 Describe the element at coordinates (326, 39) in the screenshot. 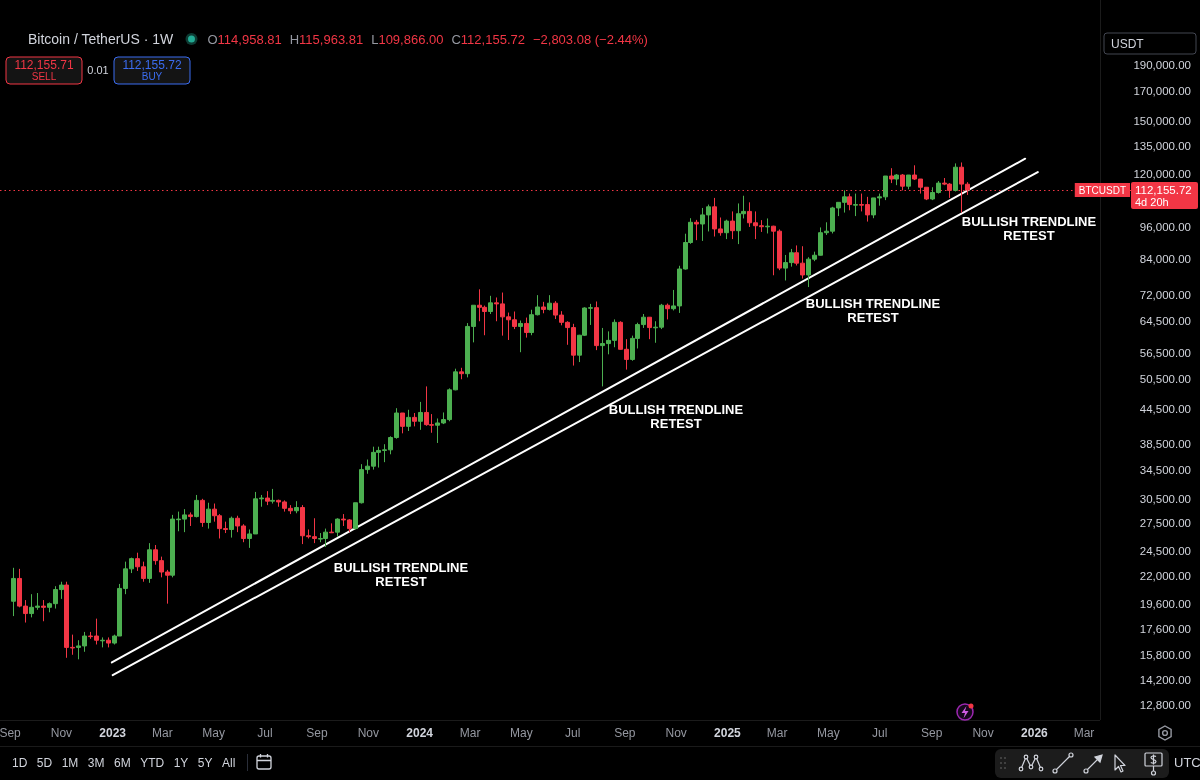

I see `annotation: H115,963.81` at that location.